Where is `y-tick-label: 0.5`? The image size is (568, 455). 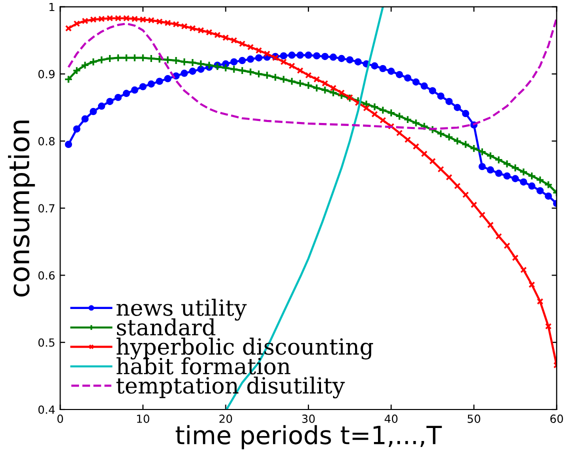 y-tick-label: 0.5 is located at coordinates (46, 342).